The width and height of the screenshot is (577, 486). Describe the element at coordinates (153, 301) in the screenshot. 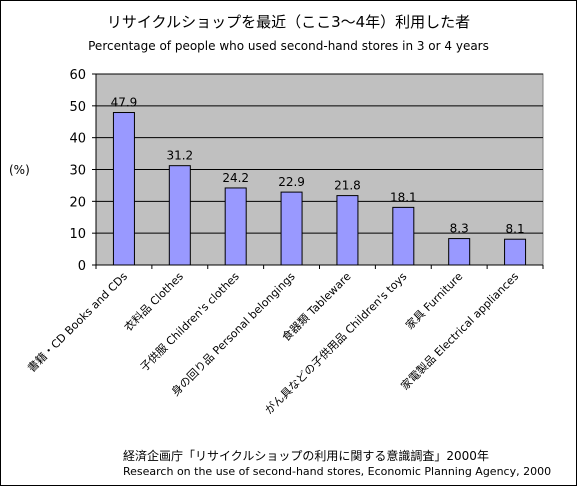

I see `category-label: 衣料品 Clothes` at that location.